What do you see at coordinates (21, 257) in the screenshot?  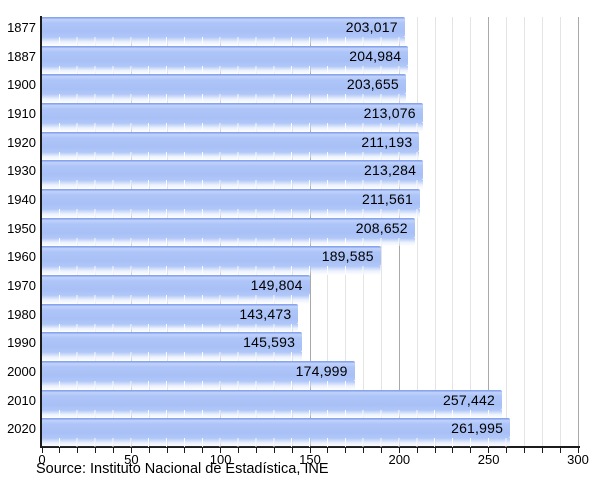 I see `year-label: 1960` at bounding box center [21, 257].